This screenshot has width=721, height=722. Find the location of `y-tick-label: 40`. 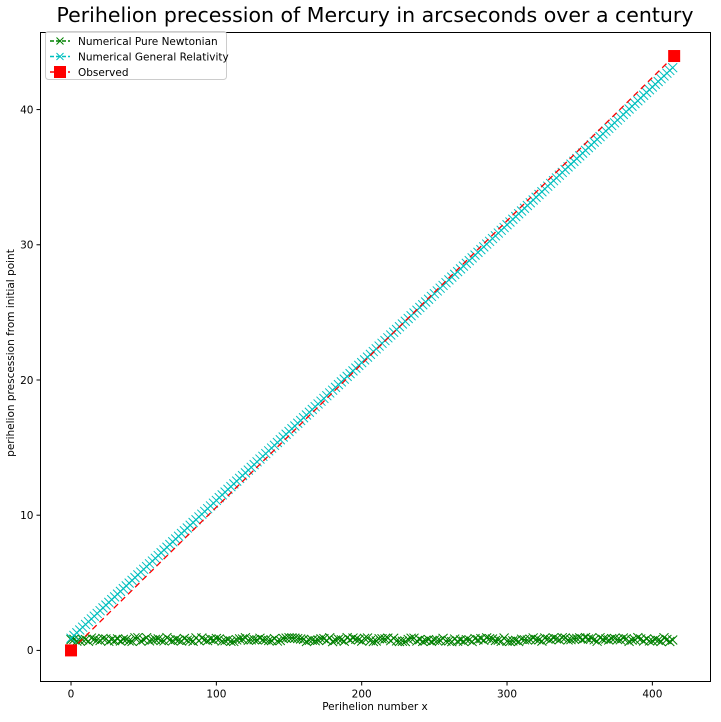

y-tick-label: 40 is located at coordinates (26, 110).